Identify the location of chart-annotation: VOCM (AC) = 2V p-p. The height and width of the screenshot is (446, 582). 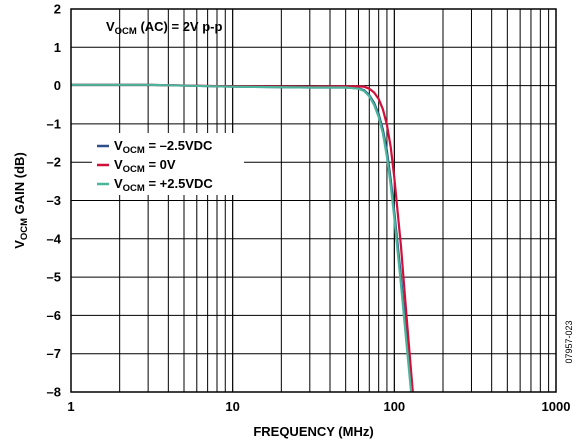
(164, 28).